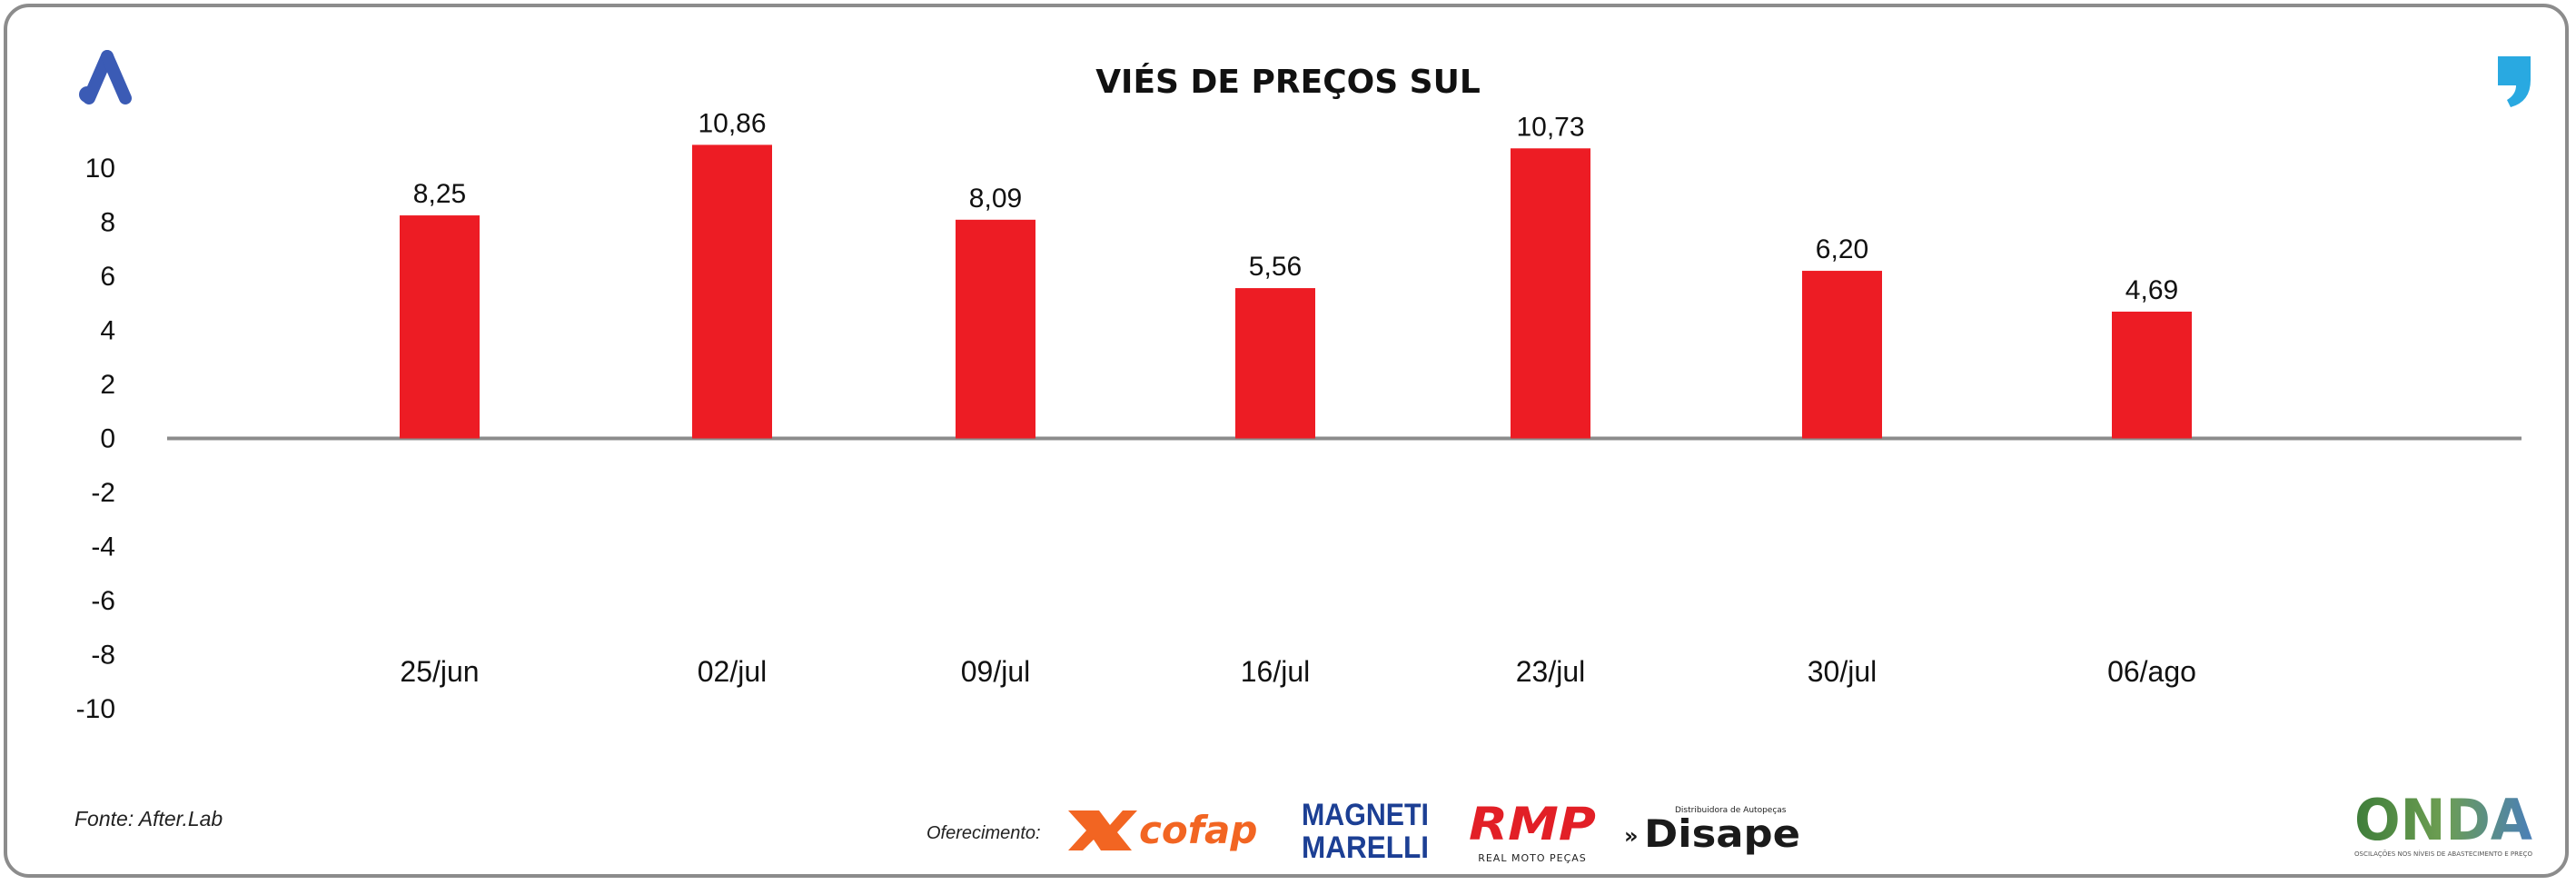 The height and width of the screenshot is (885, 2576). I want to click on disape-tagline: Distribuidora de Autopeças, so click(1731, 810).